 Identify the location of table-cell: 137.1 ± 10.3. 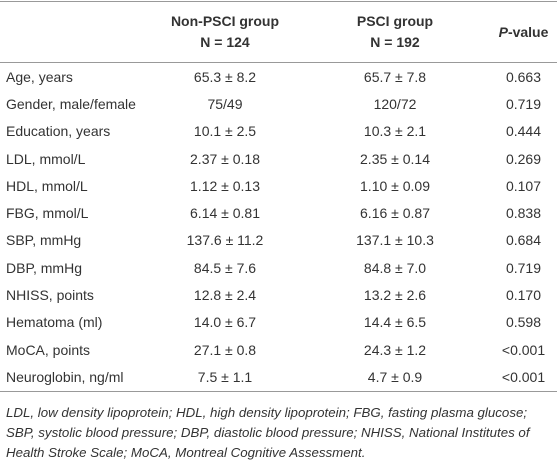
(395, 240).